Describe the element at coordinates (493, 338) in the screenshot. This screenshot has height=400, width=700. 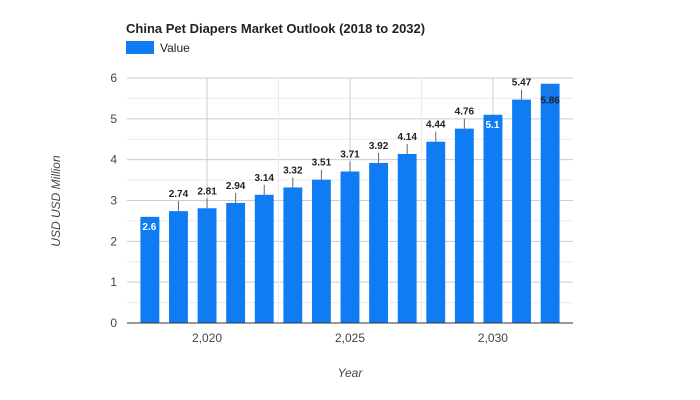
I see `x-tick-label: 2,030` at that location.